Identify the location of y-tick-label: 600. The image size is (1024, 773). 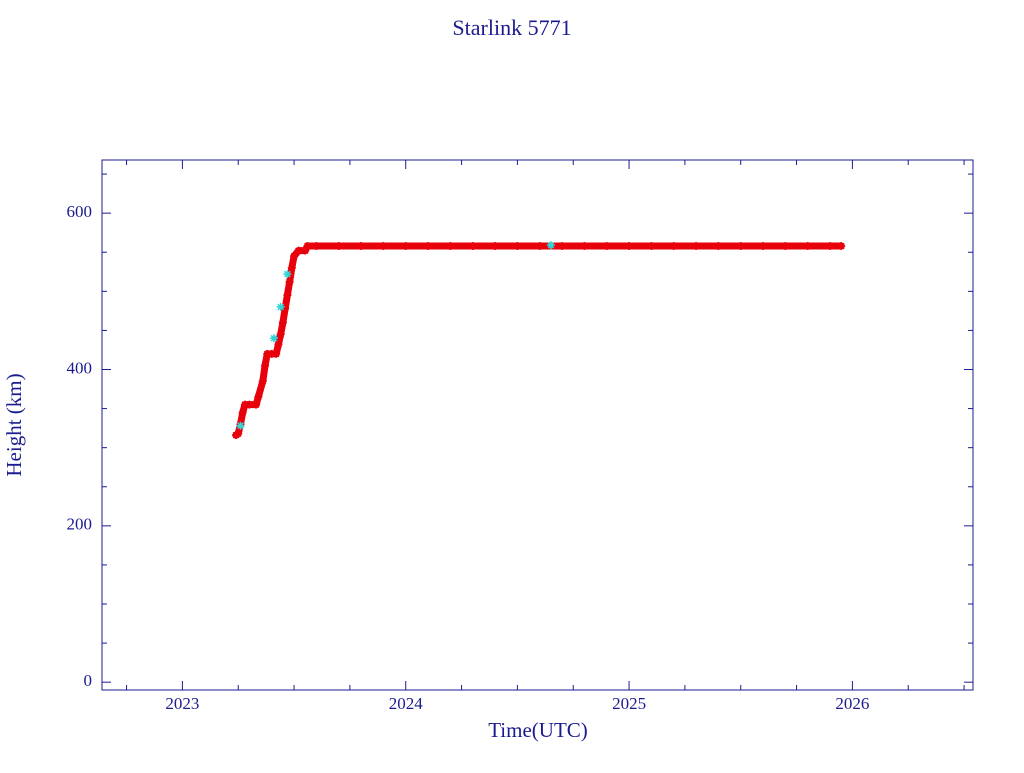
(80, 211).